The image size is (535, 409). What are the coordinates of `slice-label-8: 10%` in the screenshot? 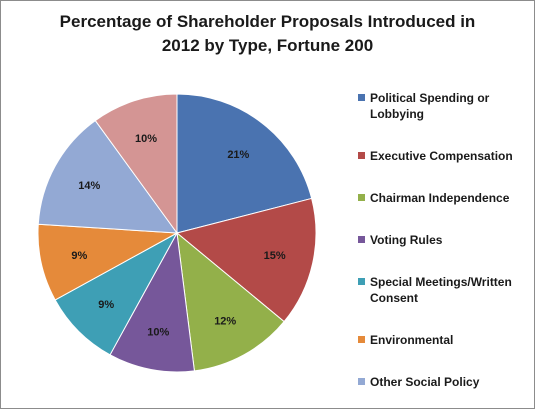 It's located at (146, 139).